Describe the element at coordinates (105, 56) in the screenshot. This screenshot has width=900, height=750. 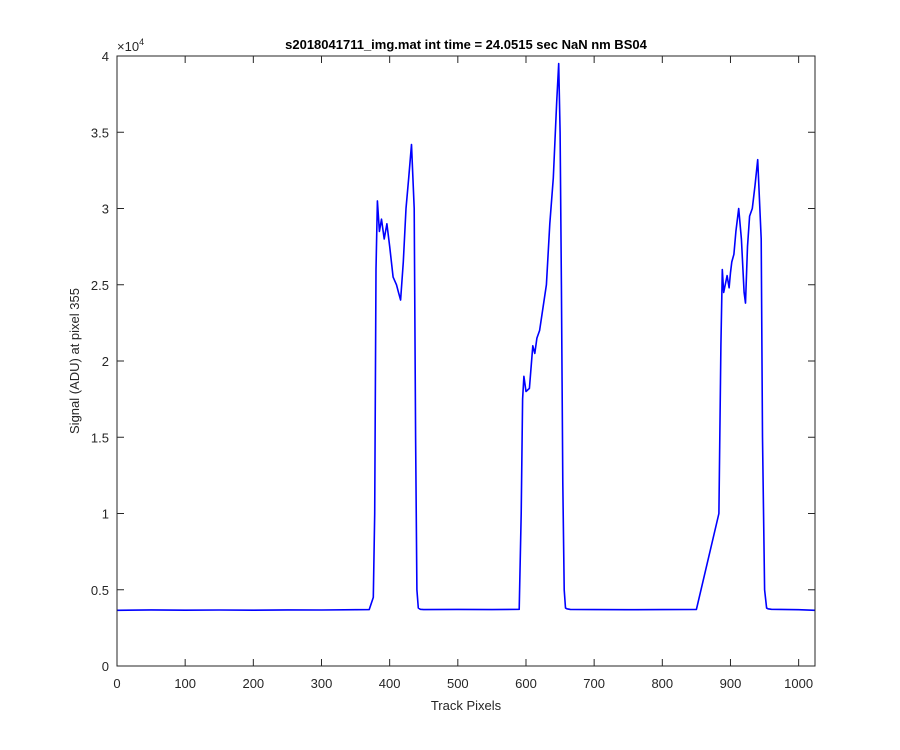
I see `y-tick-label: 4` at that location.